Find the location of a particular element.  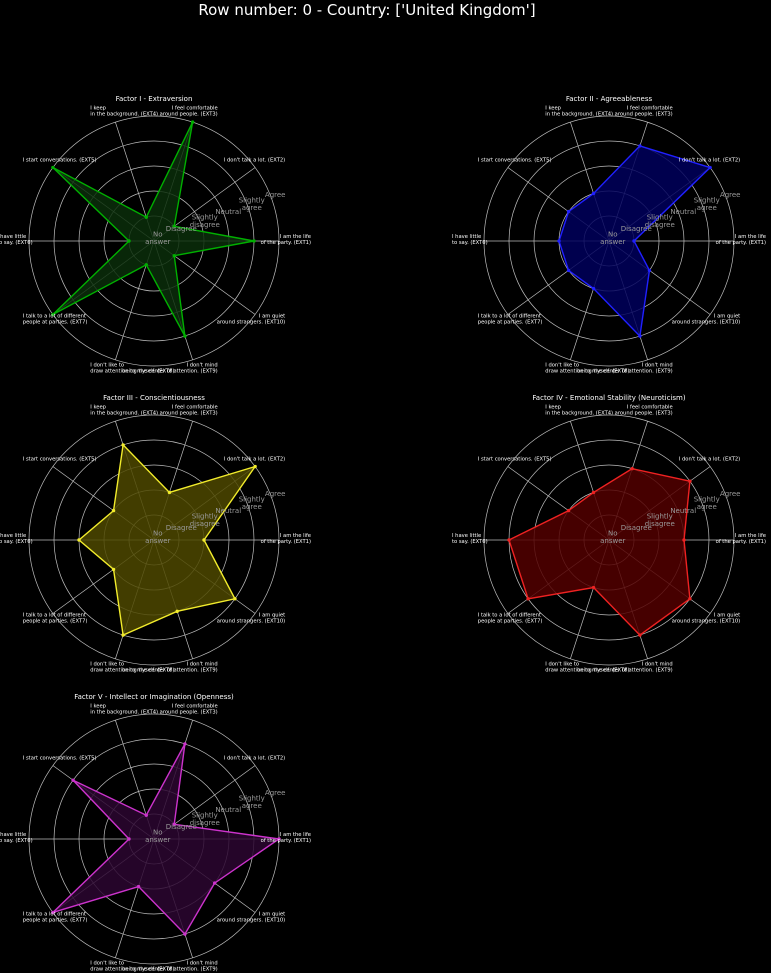

axis-label: I am the life of the party. (EXT1) is located at coordinates (741, 539).